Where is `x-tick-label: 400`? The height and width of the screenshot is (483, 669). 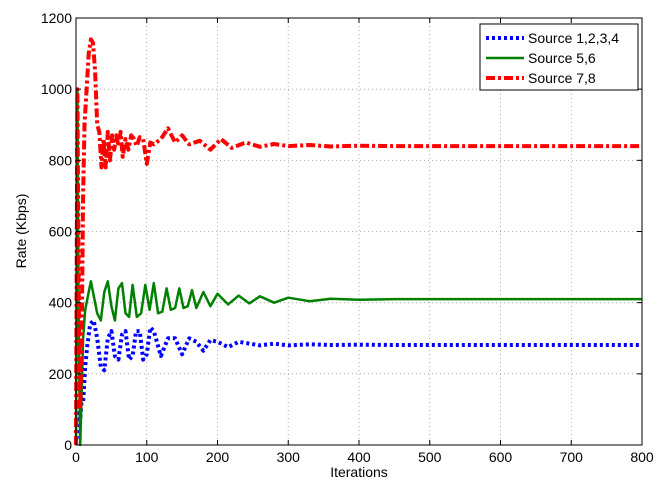
x-tick-label: 400 is located at coordinates (359, 457).